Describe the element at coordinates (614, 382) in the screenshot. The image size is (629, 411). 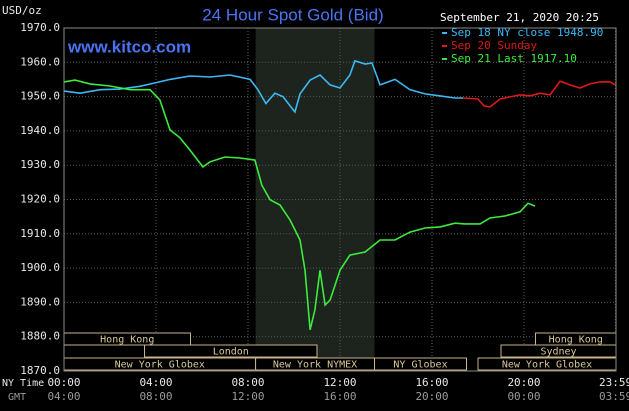
I see `x-tick-label: 23:59` at that location.